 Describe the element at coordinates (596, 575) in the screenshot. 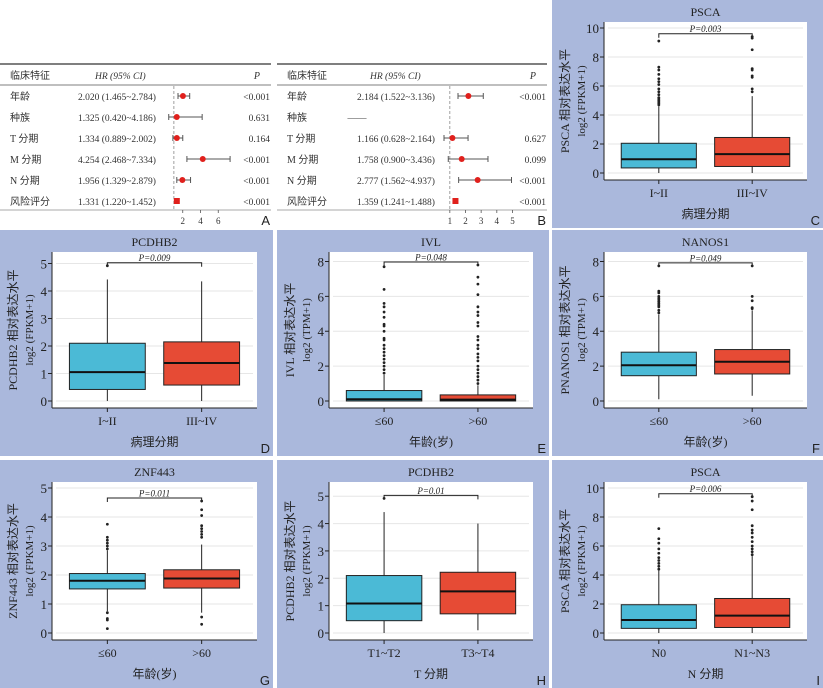

I see `y-tick-label: 4` at that location.